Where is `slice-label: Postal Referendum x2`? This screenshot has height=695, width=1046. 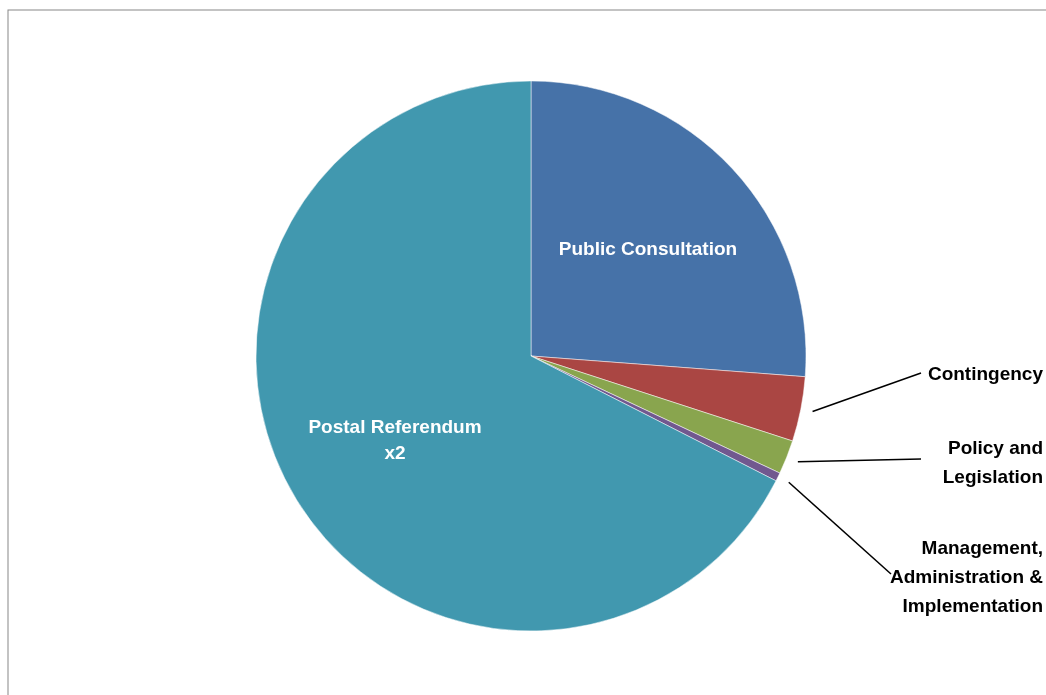 slice-label: Postal Referendum x2 is located at coordinates (395, 440).